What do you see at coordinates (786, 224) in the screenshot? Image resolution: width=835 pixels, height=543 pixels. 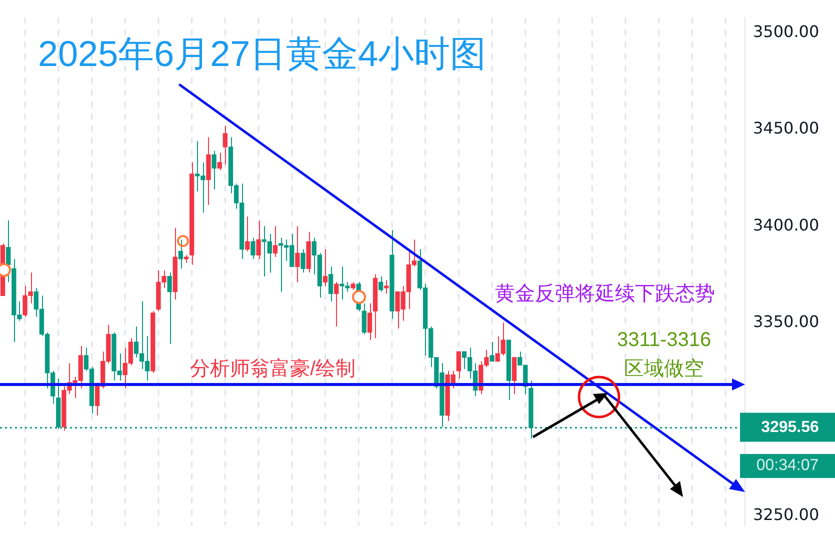 I see `y-tick-label: 3400.00` at bounding box center [786, 224].